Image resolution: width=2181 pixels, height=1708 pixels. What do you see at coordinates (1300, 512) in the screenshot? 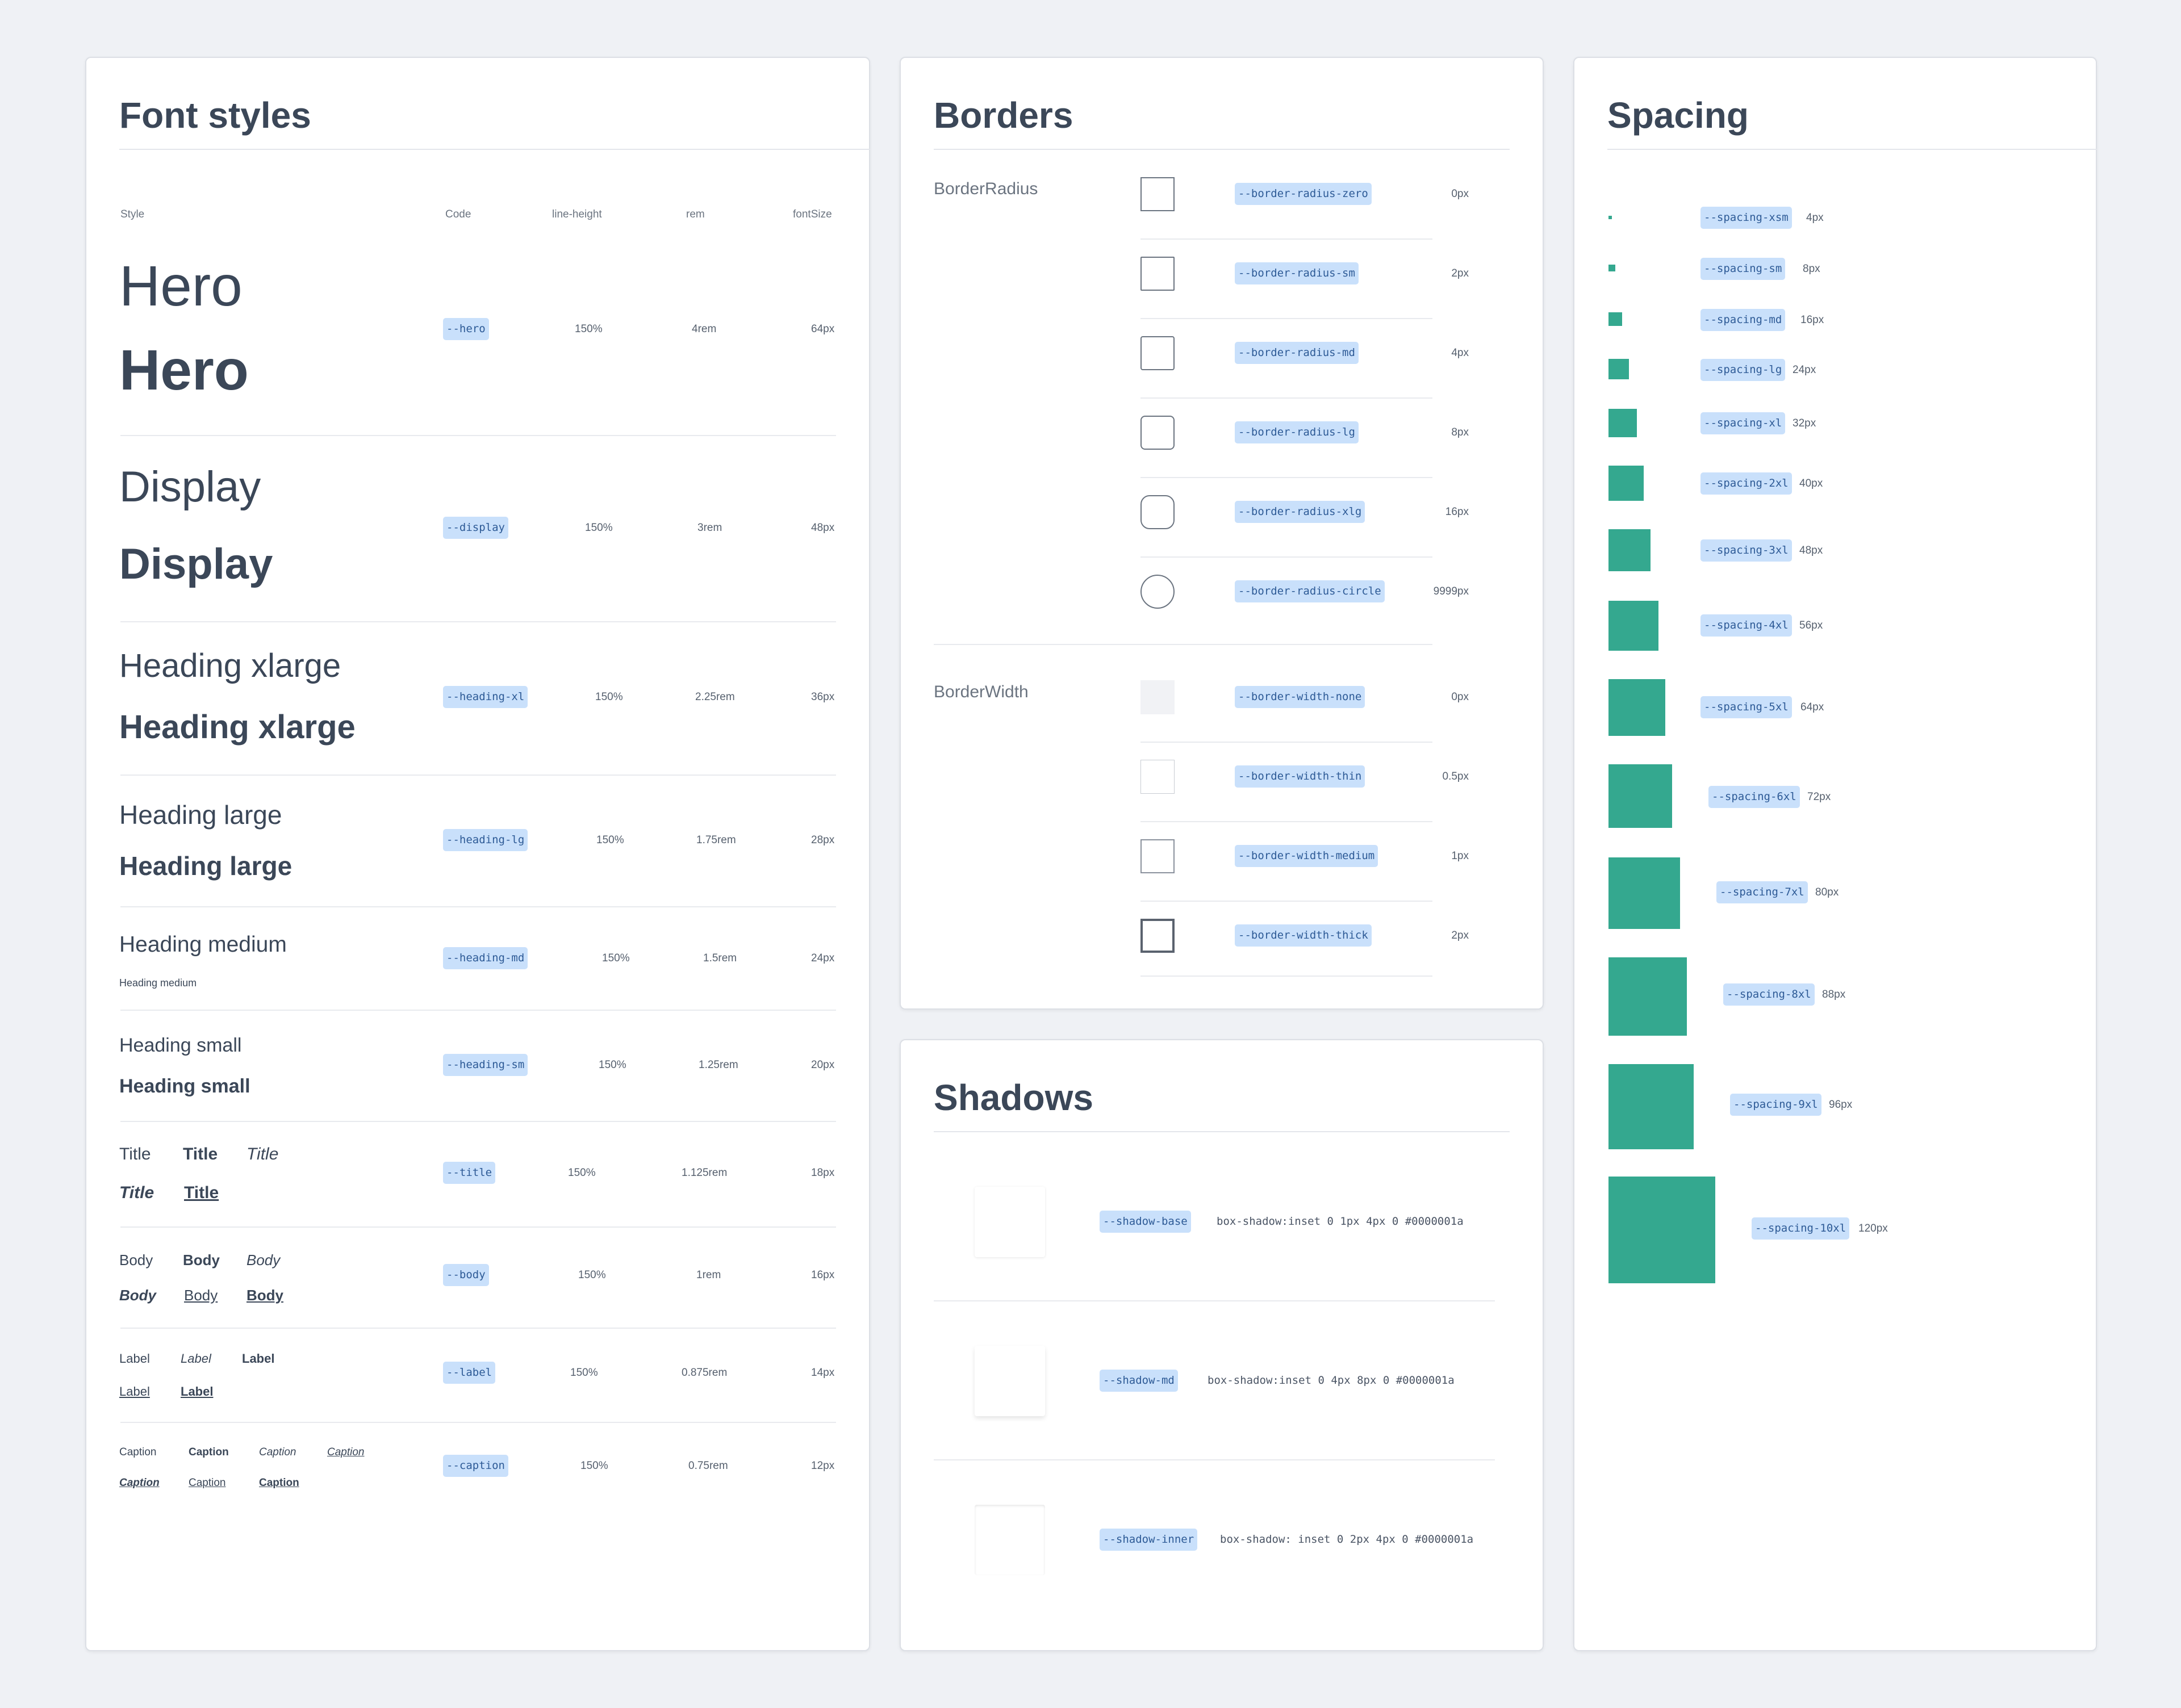
I see `code-pill-border-radius-xlg: --border-radius-xlg` at bounding box center [1300, 512].